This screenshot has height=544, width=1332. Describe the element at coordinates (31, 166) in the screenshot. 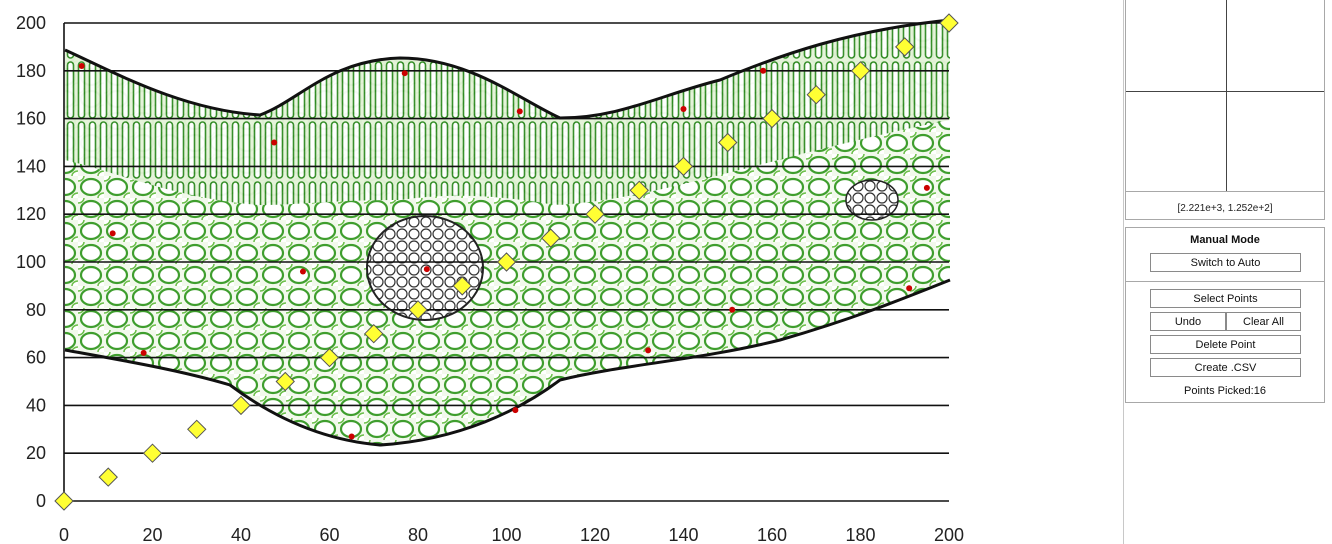

I see `y-tick-label-140: 140` at that location.